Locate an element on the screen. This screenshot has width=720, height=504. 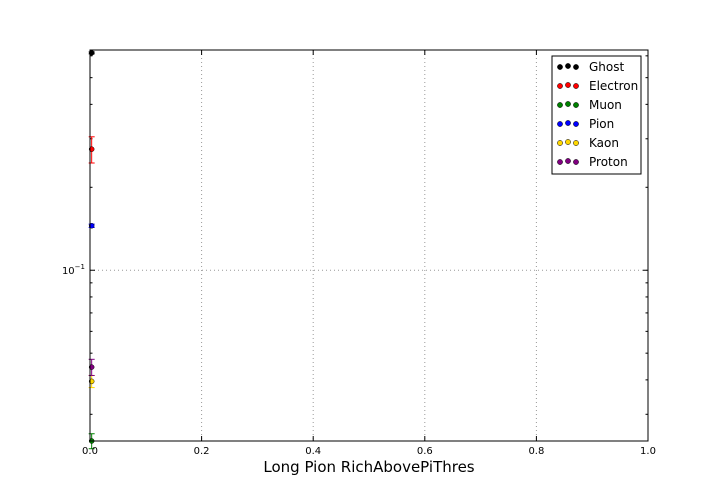
legend-label: Pion is located at coordinates (601, 124).